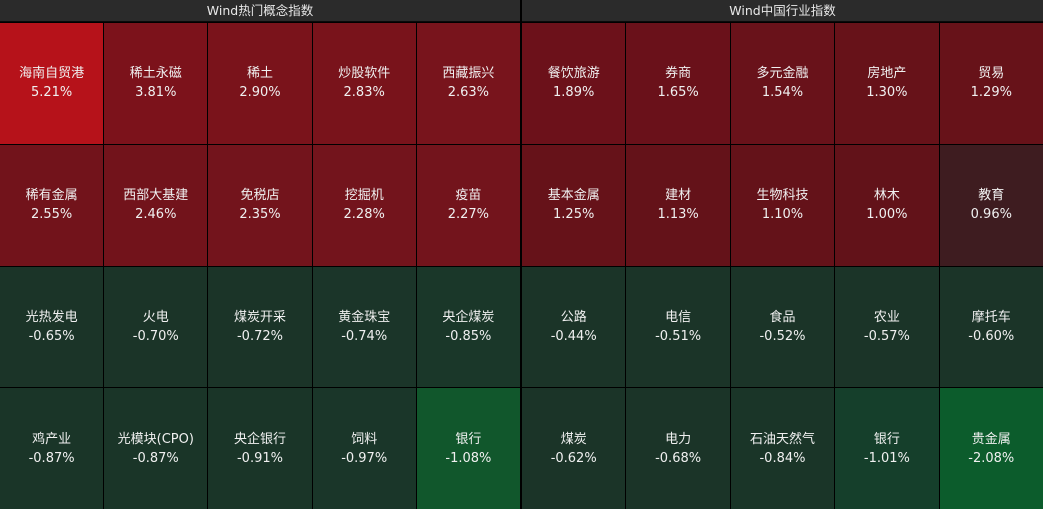  I want to click on heatmap-tile: 房地产 1.30%, so click(887, 83).